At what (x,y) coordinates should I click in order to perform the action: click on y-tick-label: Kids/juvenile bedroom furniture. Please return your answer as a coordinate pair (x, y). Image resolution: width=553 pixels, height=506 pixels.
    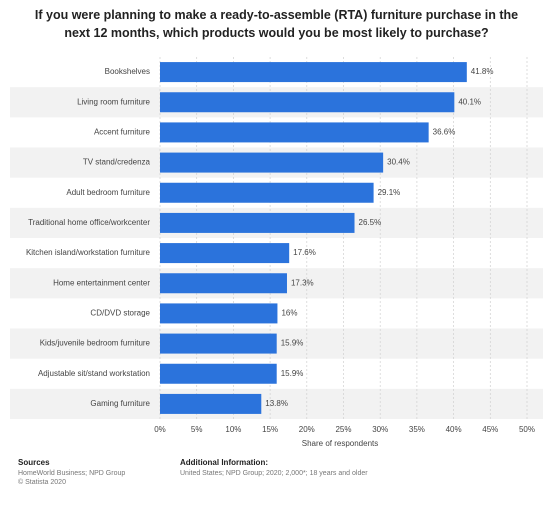
    Looking at the image, I should click on (95, 343).